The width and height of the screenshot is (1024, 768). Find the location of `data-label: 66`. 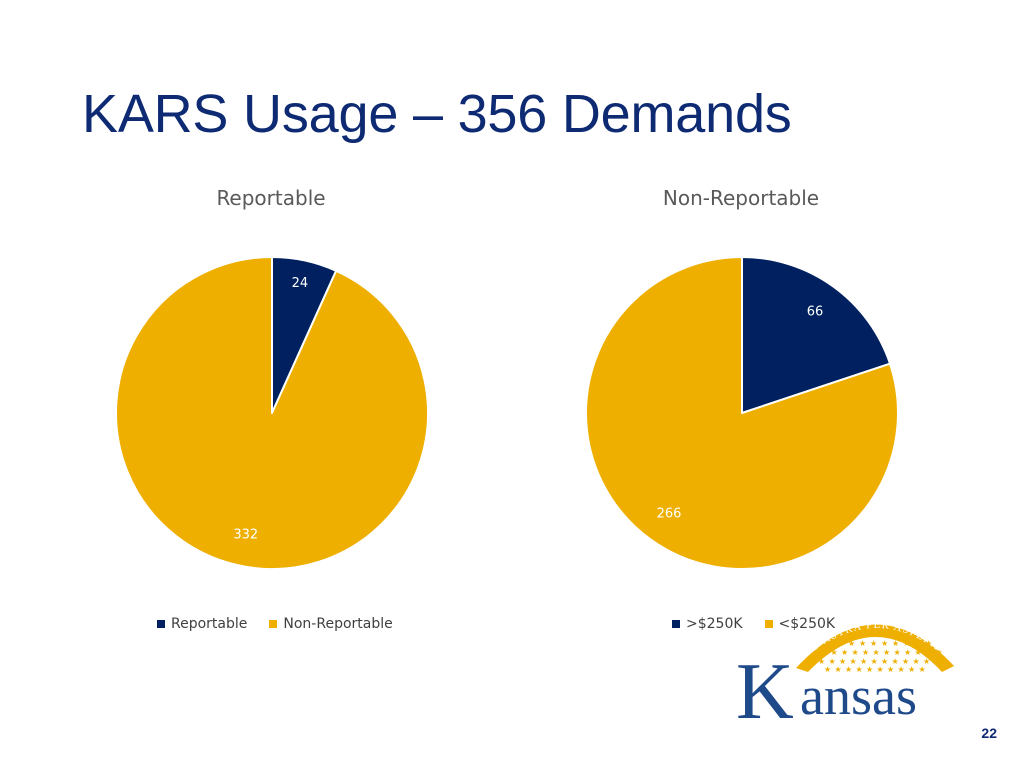

data-label: 66 is located at coordinates (815, 311).